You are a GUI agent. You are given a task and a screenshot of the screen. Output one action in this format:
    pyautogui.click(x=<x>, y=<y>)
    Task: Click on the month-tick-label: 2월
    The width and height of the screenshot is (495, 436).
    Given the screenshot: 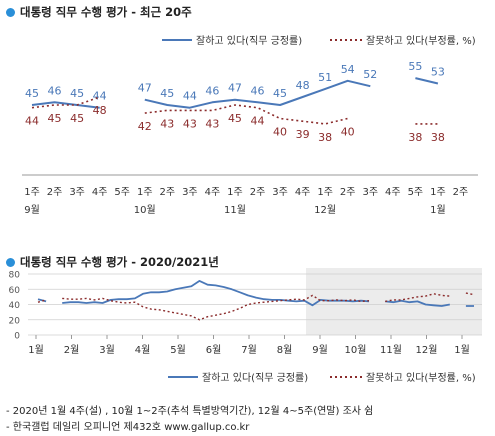 What is the action you would take?
    pyautogui.click(x=72, y=350)
    